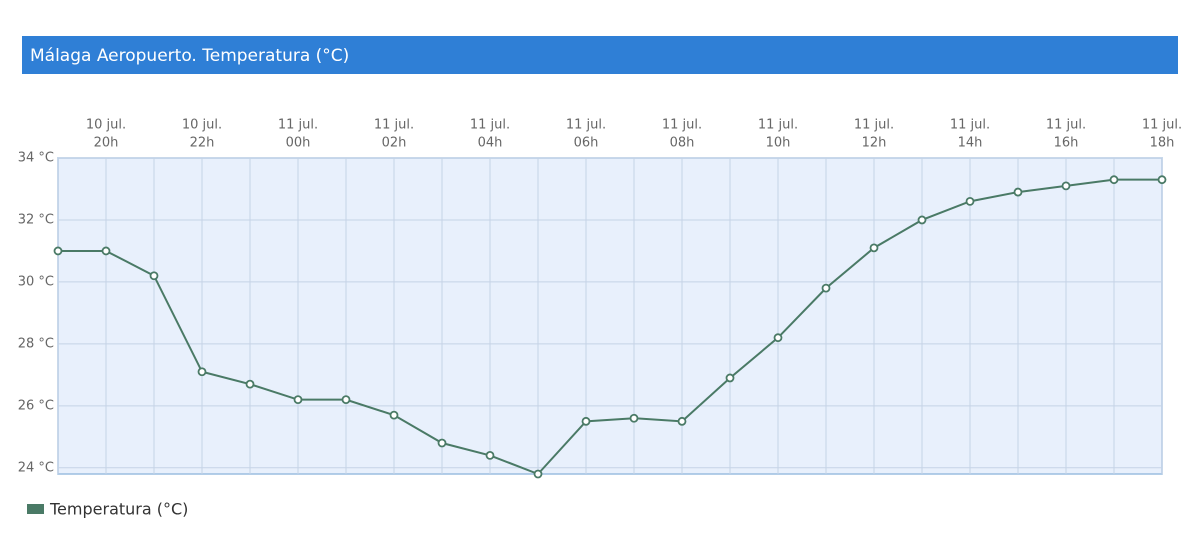  I want to click on y-tick-label: 28 °C, so click(36, 343).